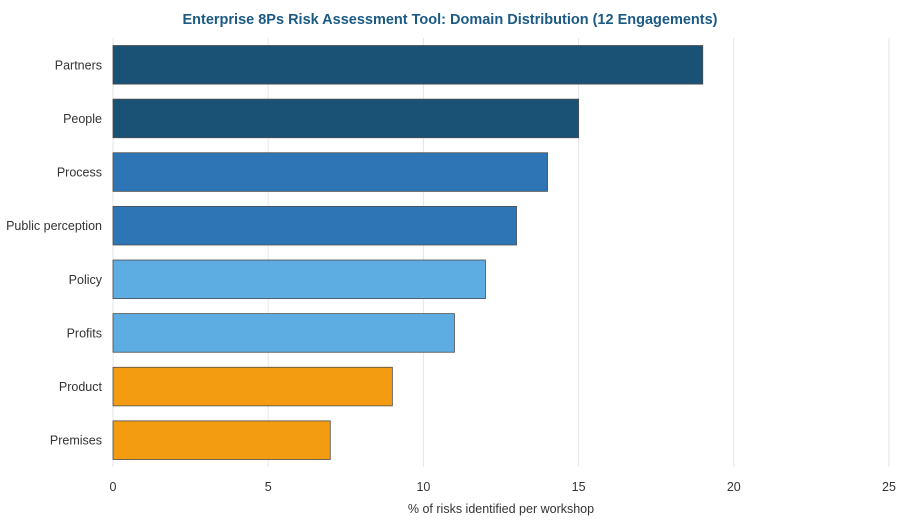 This screenshot has height=520, width=900. I want to click on x-tick-label: 0, so click(113, 487).